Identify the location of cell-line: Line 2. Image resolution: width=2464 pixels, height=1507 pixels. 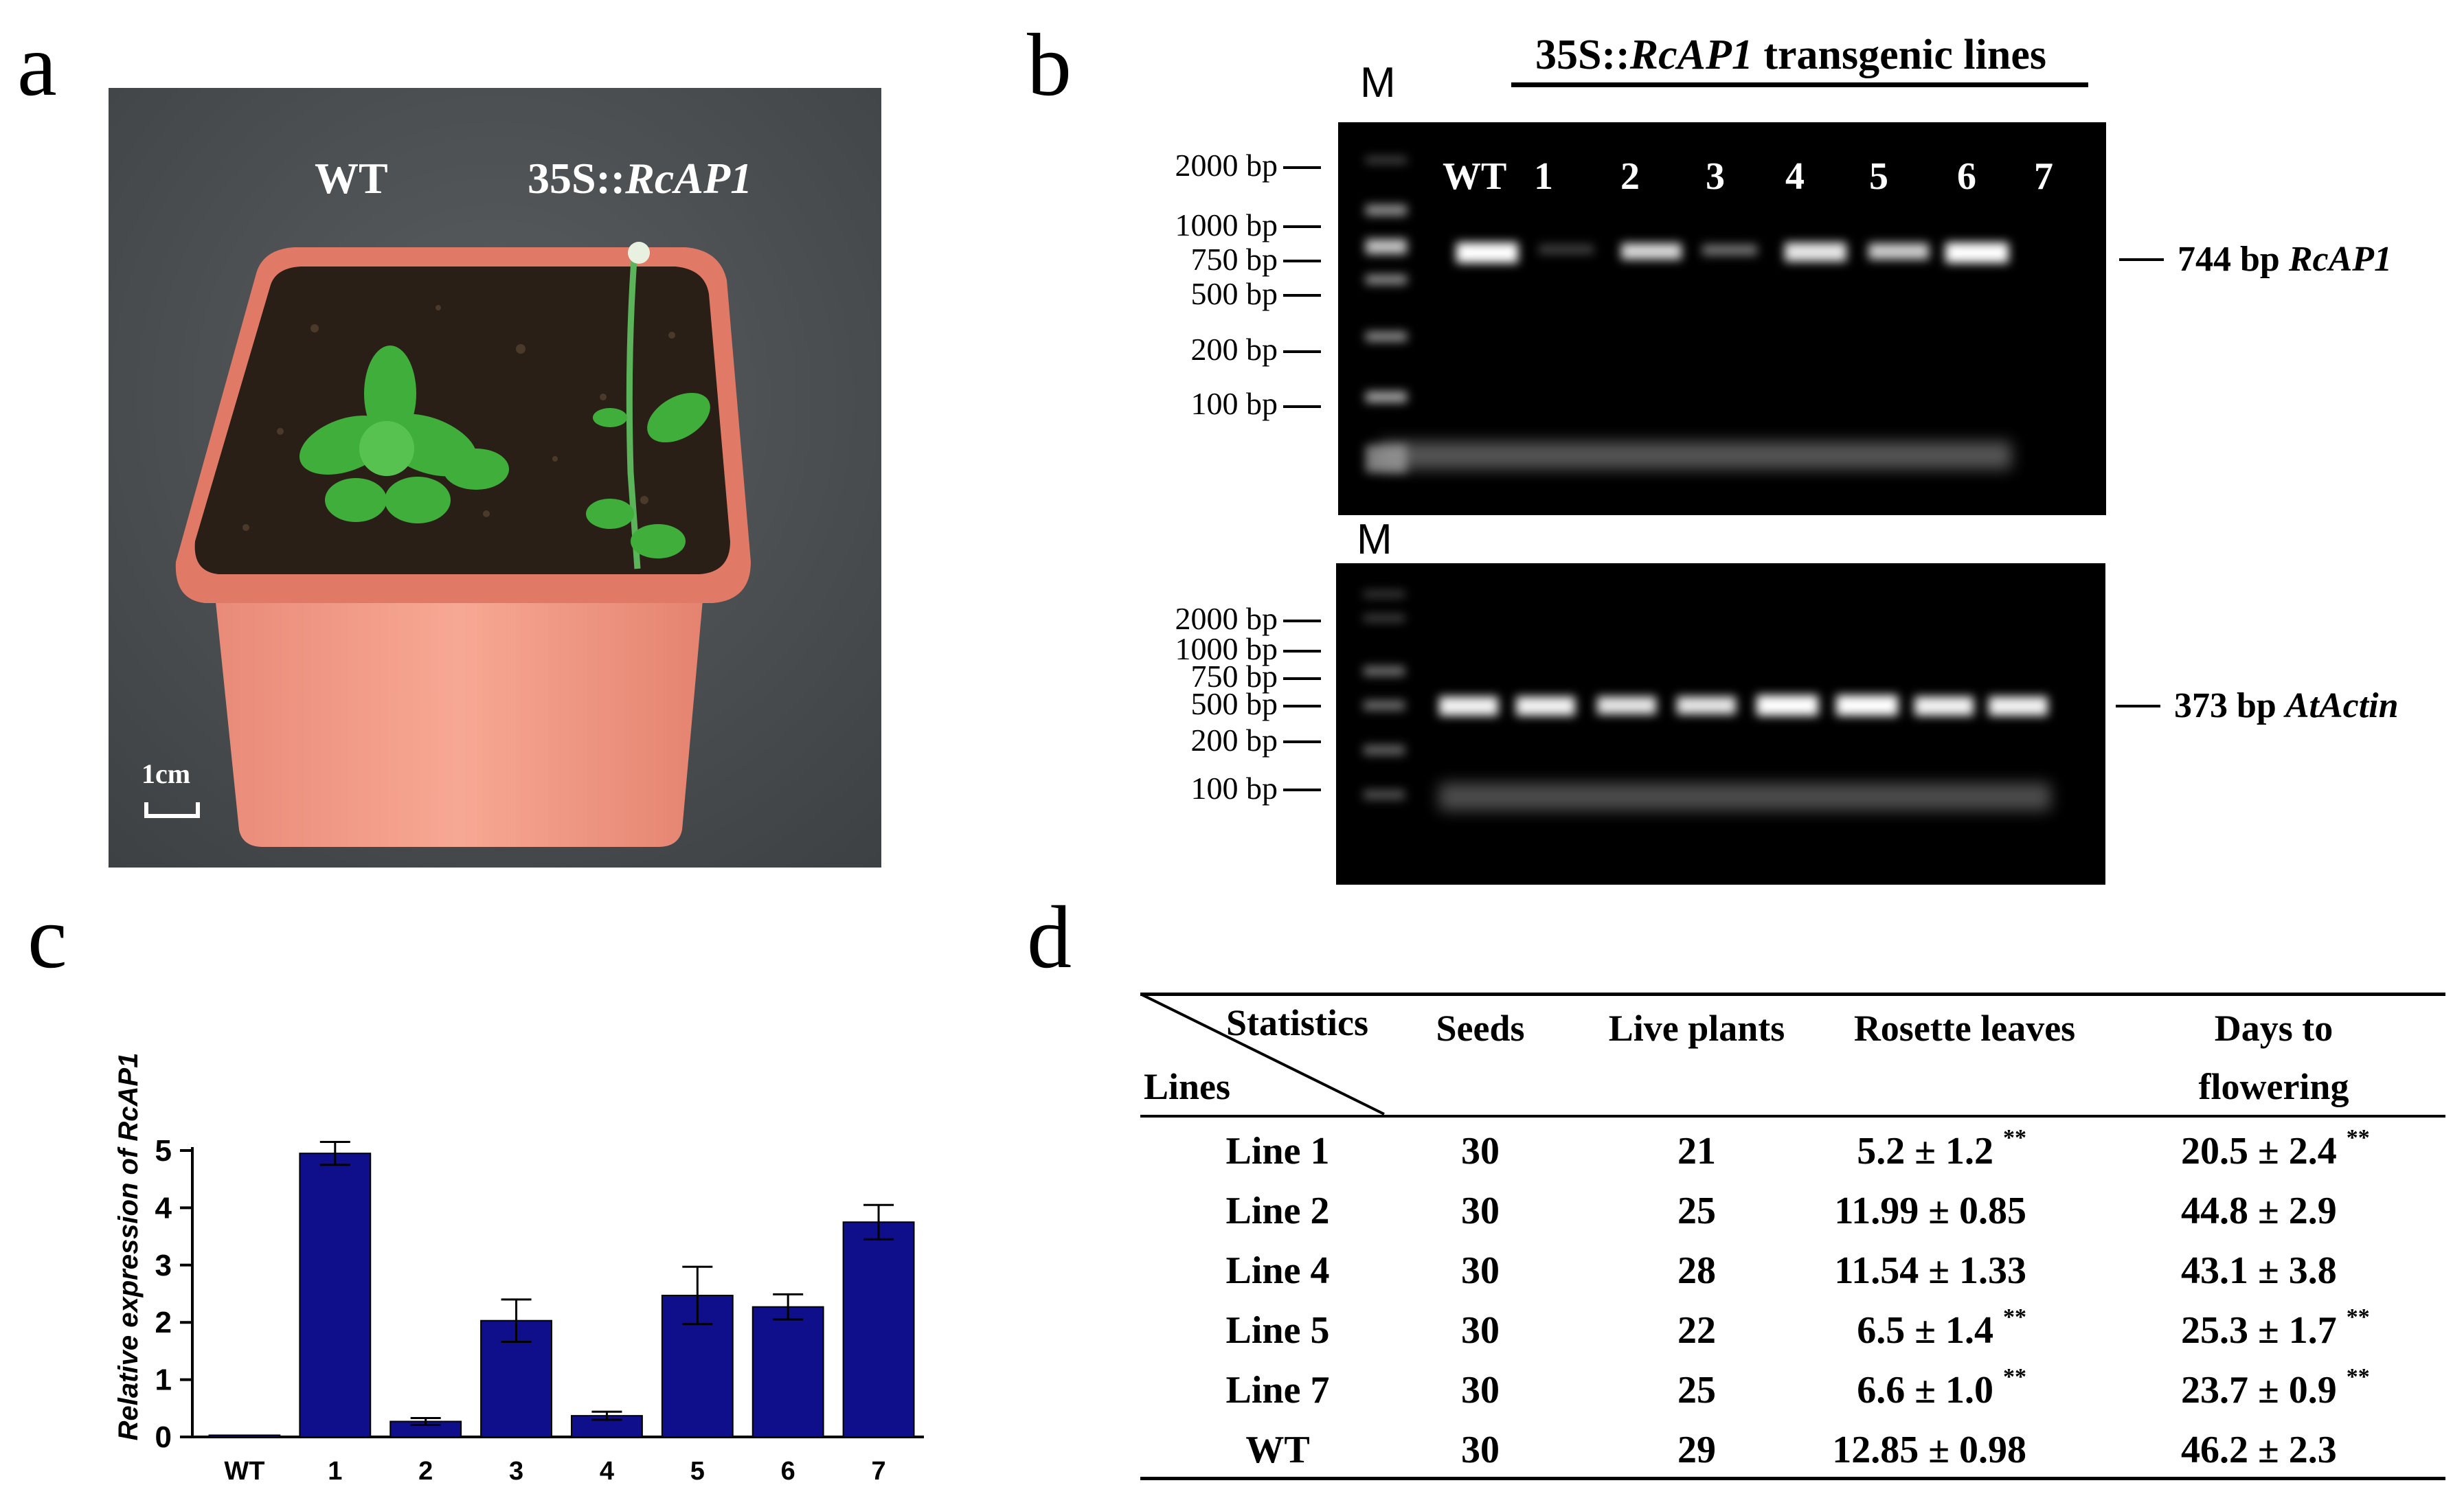
(1277, 1211).